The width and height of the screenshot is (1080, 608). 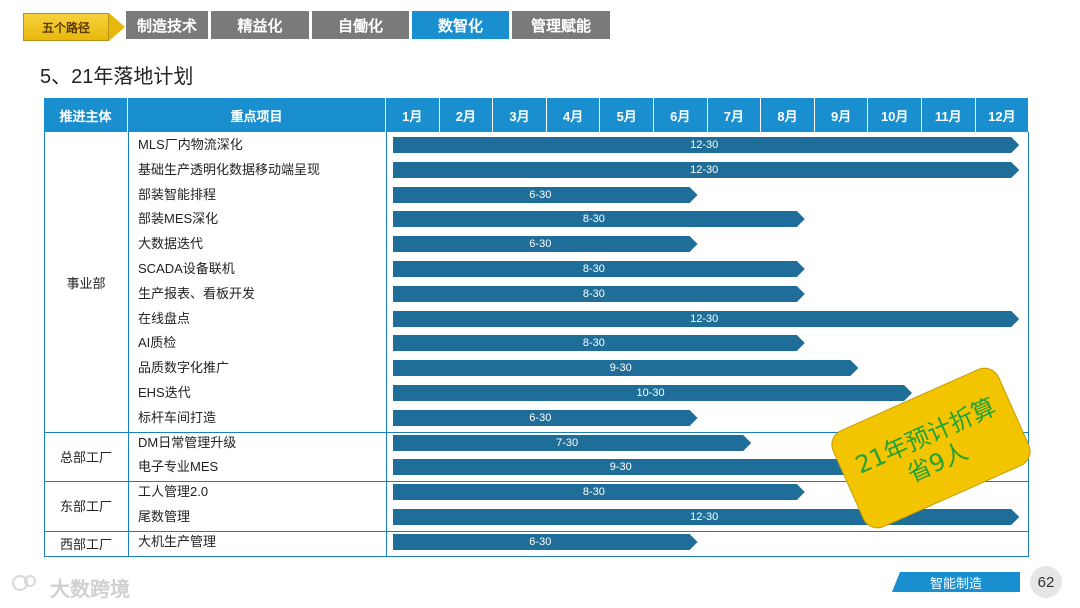 What do you see at coordinates (128, 344) in the screenshot?
I see `grid-line-owner` at bounding box center [128, 344].